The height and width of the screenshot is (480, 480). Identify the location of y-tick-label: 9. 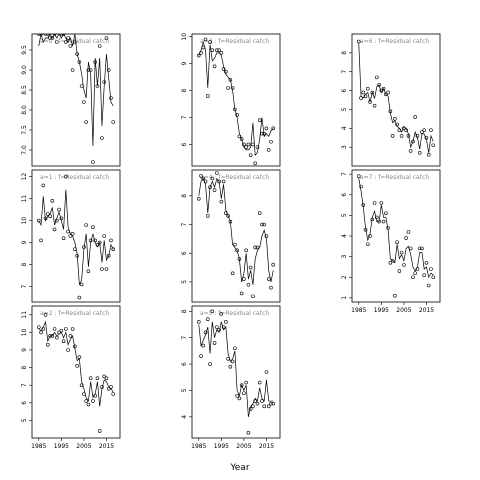
(184, 64).